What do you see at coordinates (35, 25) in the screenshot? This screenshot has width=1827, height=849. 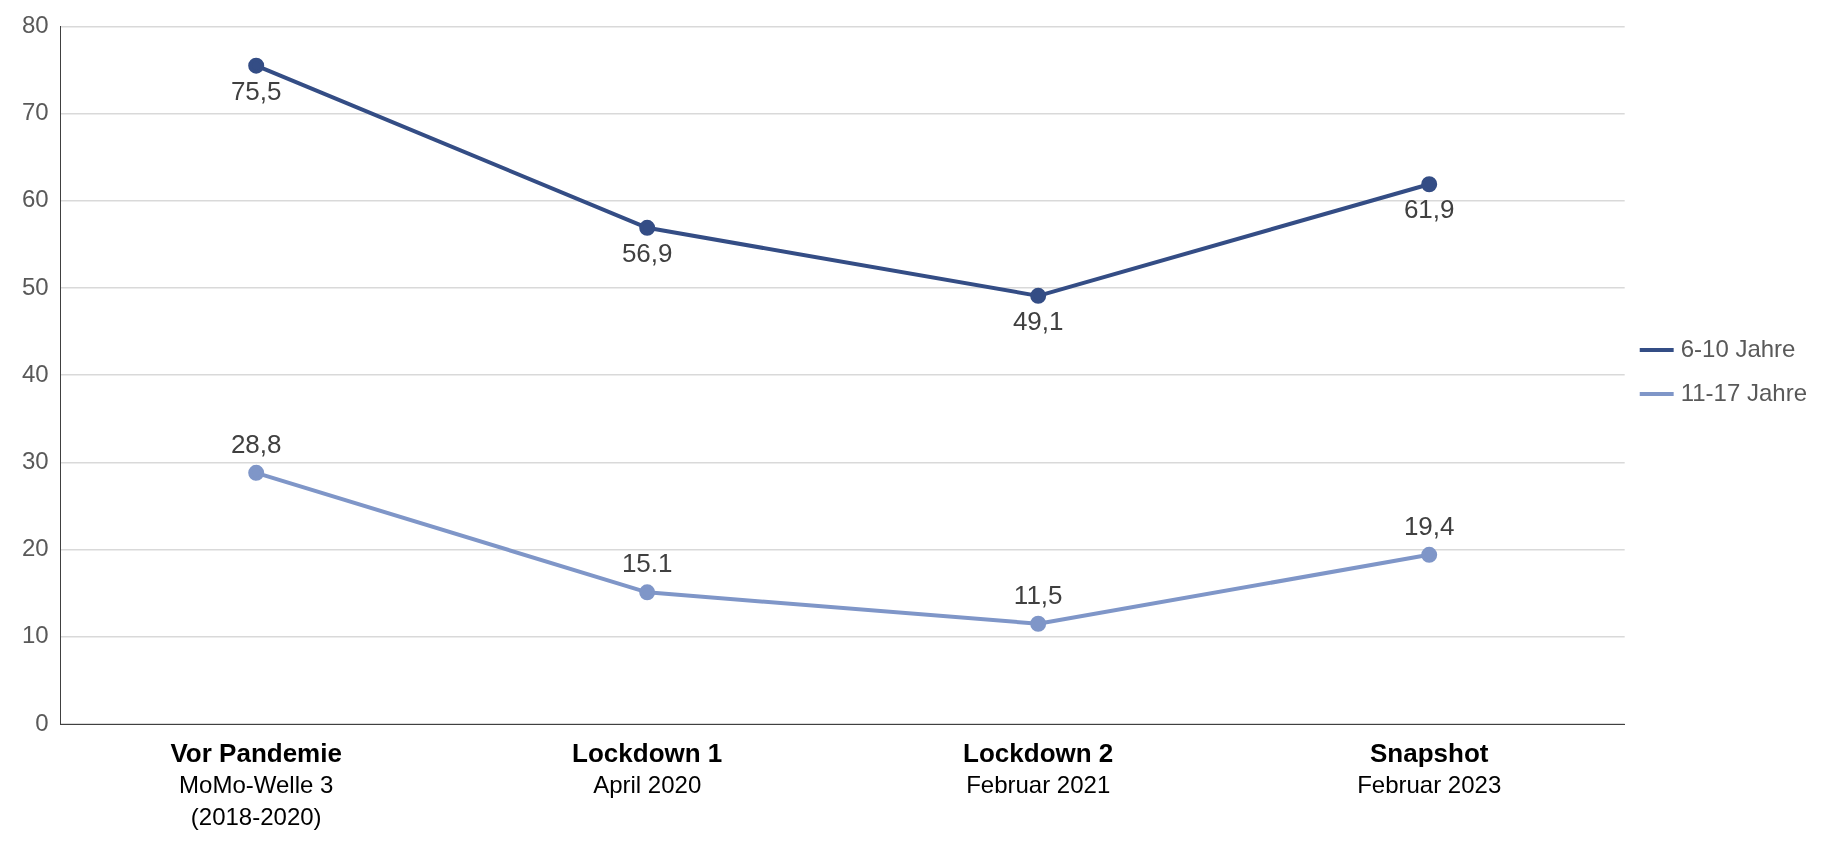 I see `y-tick-label: 80` at bounding box center [35, 25].